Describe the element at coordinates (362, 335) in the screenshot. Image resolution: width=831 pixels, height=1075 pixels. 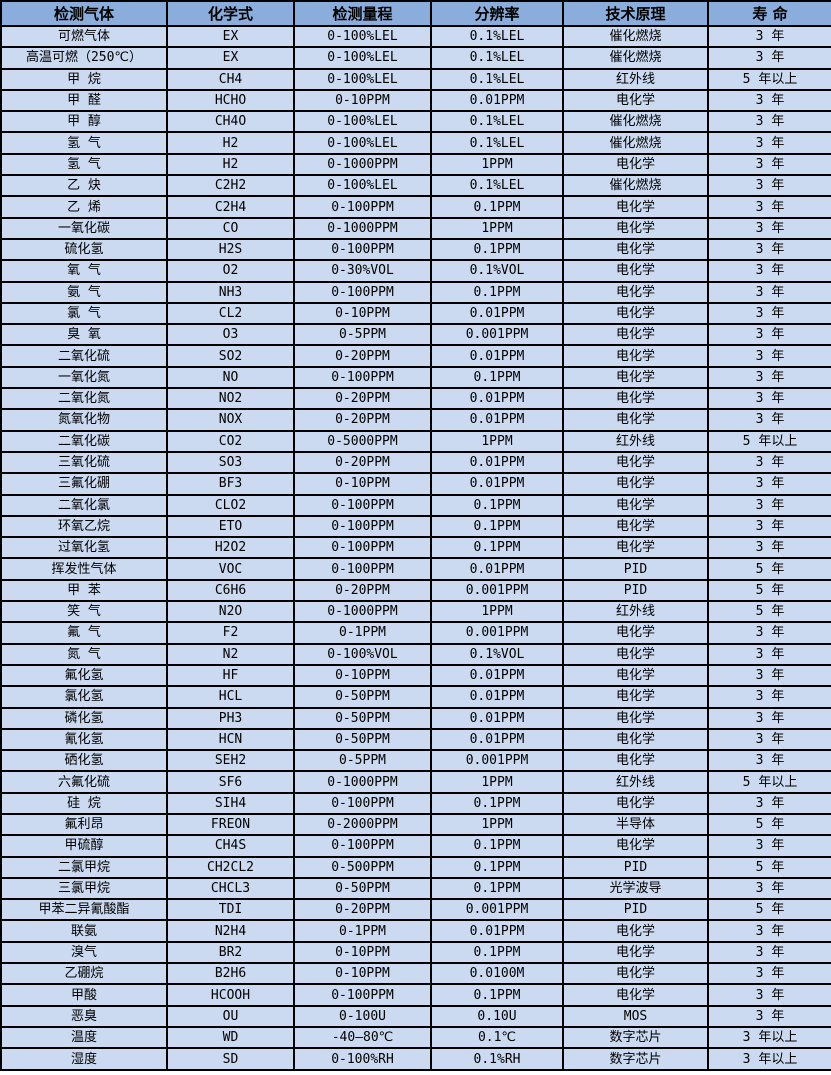
I see `table-cell: 0-5PPM` at that location.